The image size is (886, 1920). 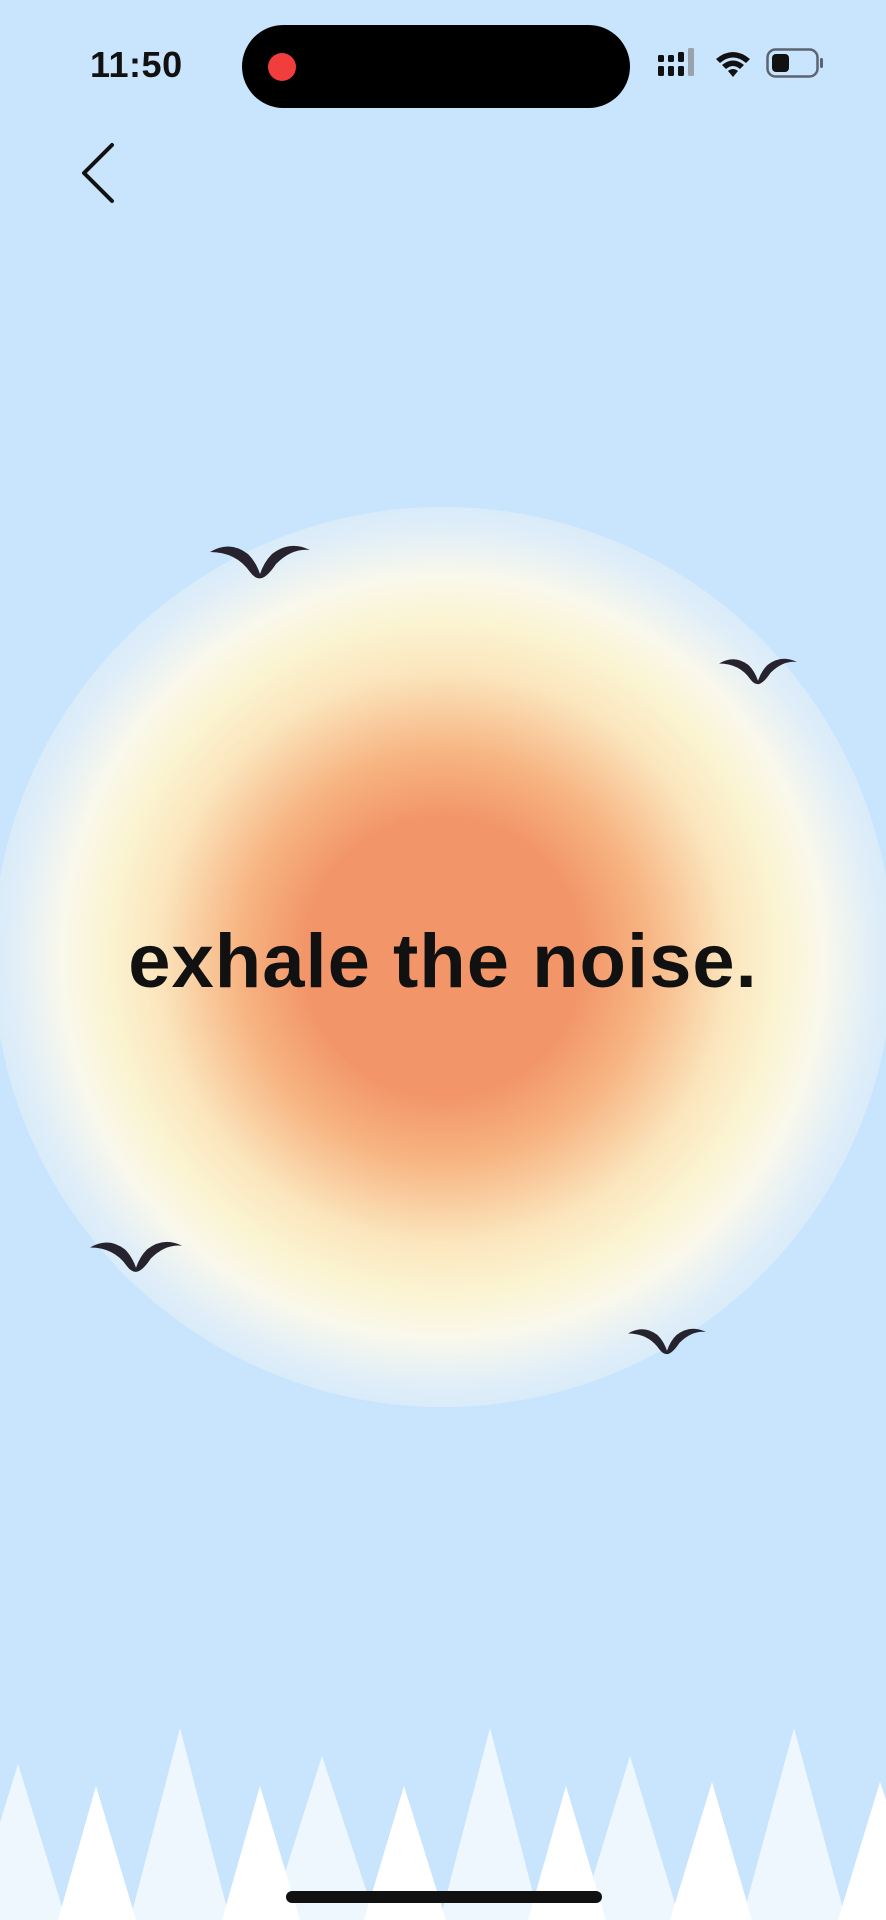 I want to click on dynamic-island, so click(x=436, y=66).